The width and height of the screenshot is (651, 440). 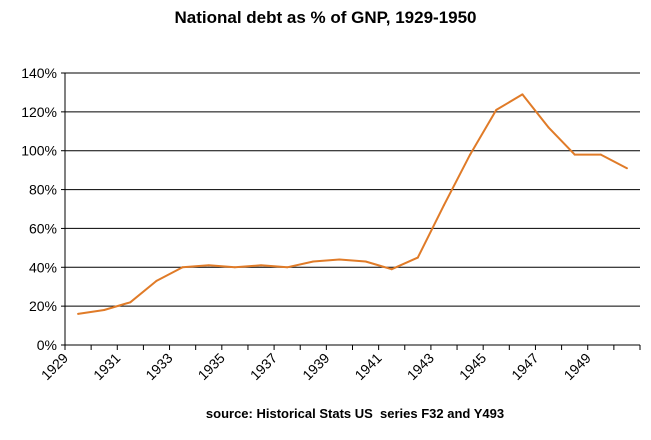 I want to click on x-tick-label: 1947, so click(x=524, y=366).